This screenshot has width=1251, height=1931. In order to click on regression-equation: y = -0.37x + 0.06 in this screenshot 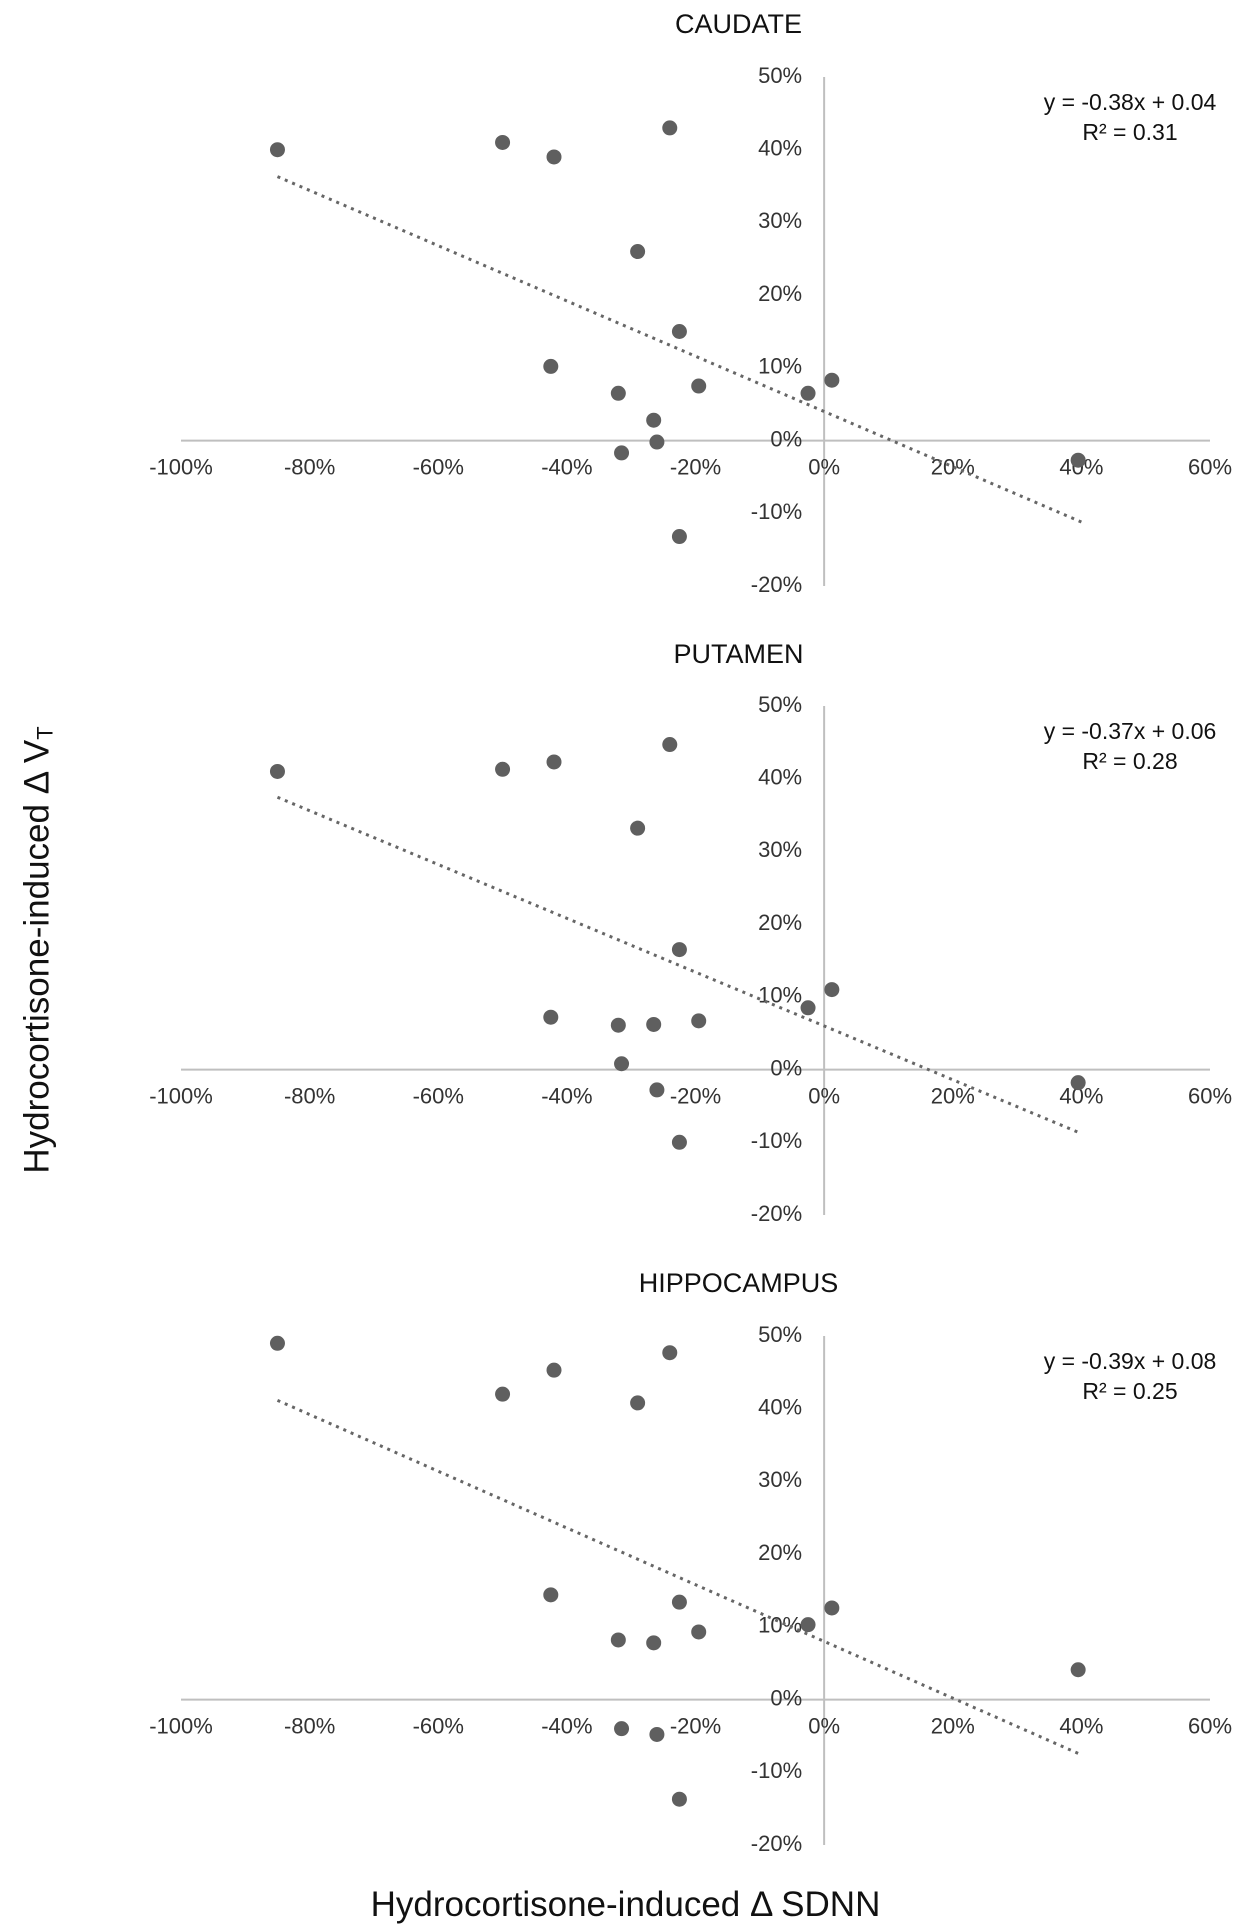, I will do `click(1130, 731)`.